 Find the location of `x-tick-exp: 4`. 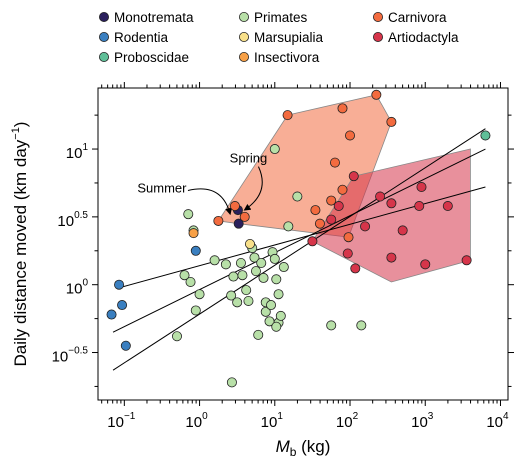

x-tick-exp: 4 is located at coordinates (506, 416).